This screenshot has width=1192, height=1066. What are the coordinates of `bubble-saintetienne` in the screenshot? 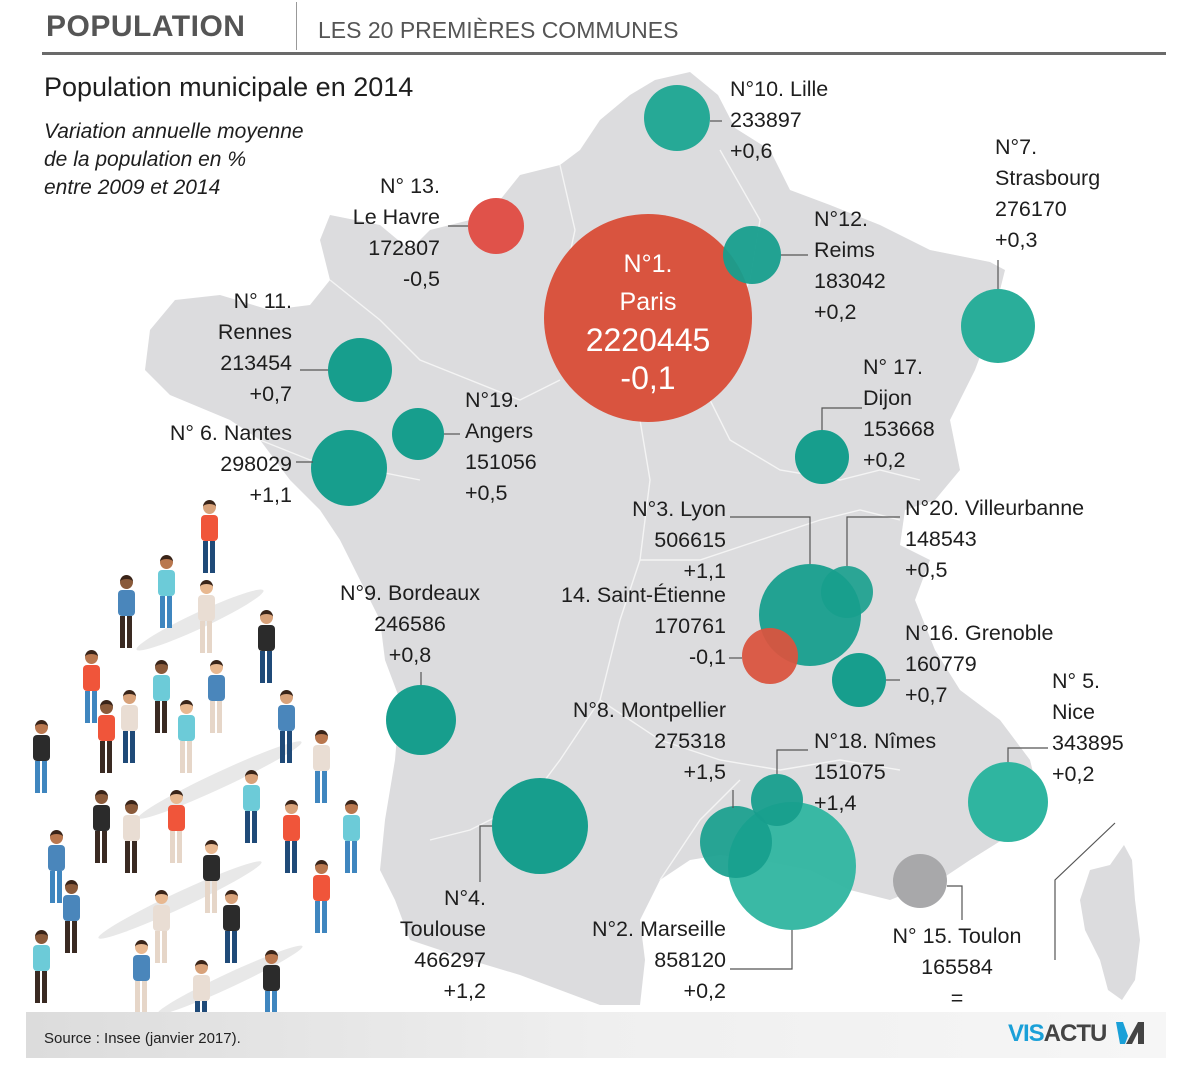 It's located at (770, 656).